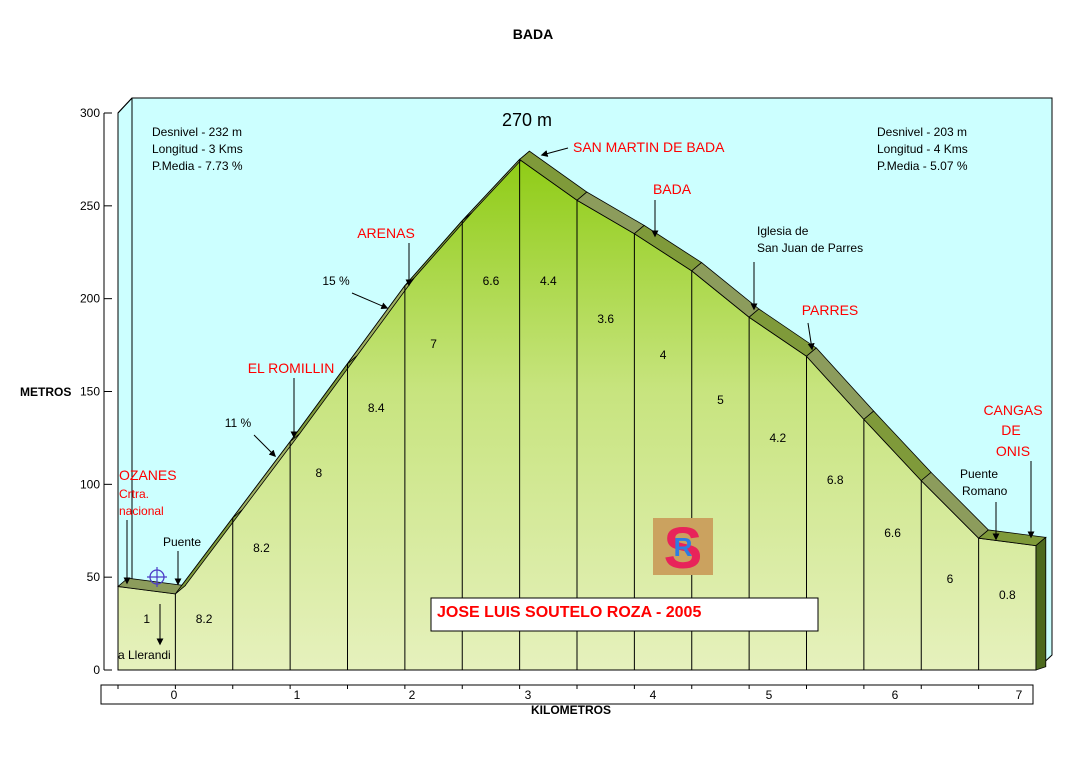 This screenshot has width=1066, height=767. Describe the element at coordinates (96, 670) in the screenshot. I see `y-tick-label: 0` at that location.